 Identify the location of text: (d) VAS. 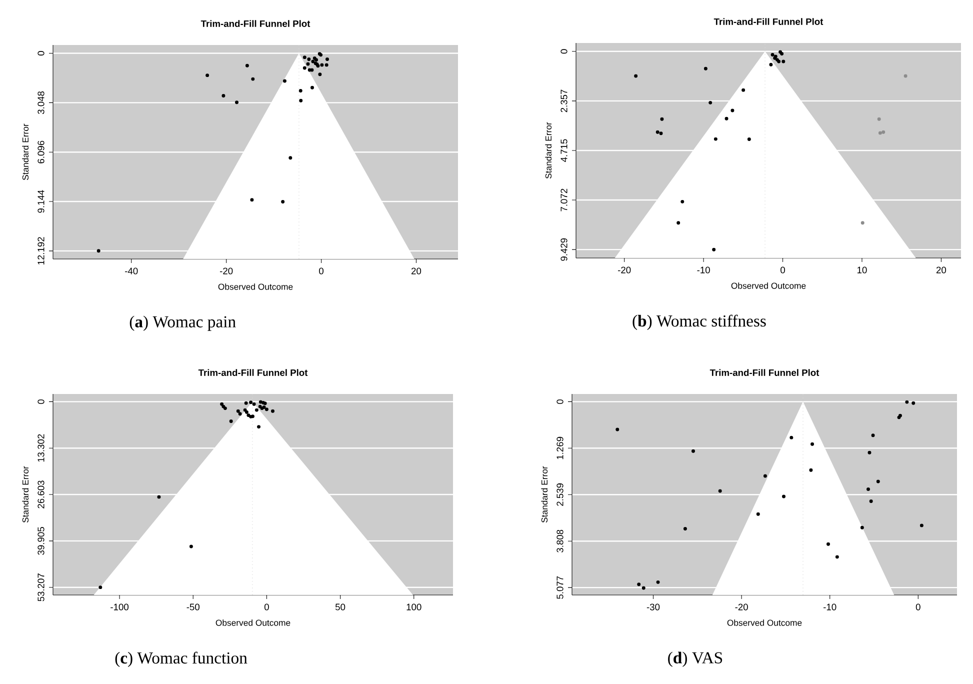
(695, 659).